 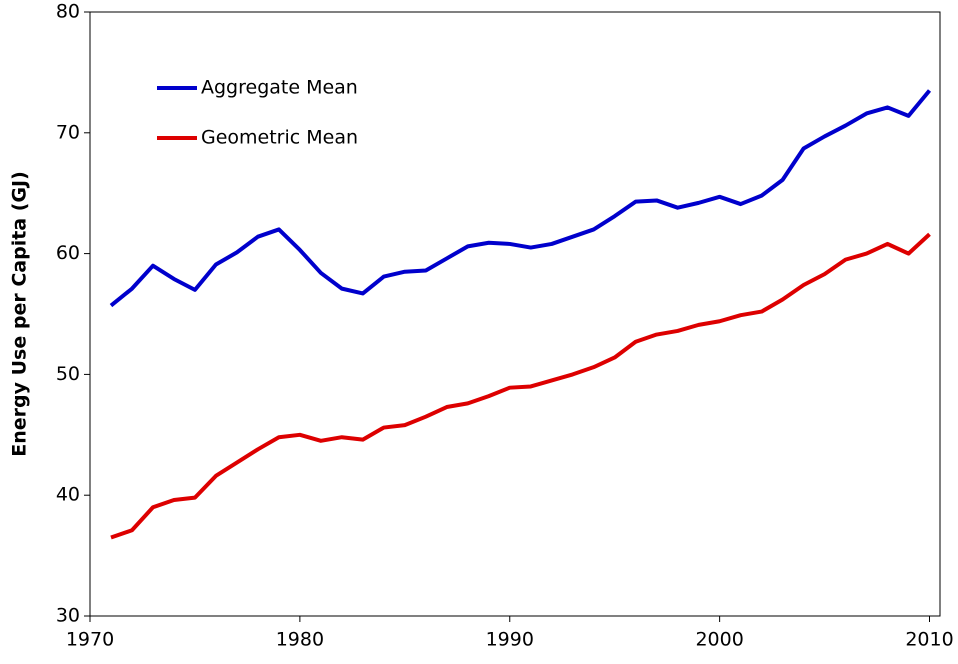 What do you see at coordinates (68, 495) in the screenshot?
I see `y-tick-label: 40` at bounding box center [68, 495].